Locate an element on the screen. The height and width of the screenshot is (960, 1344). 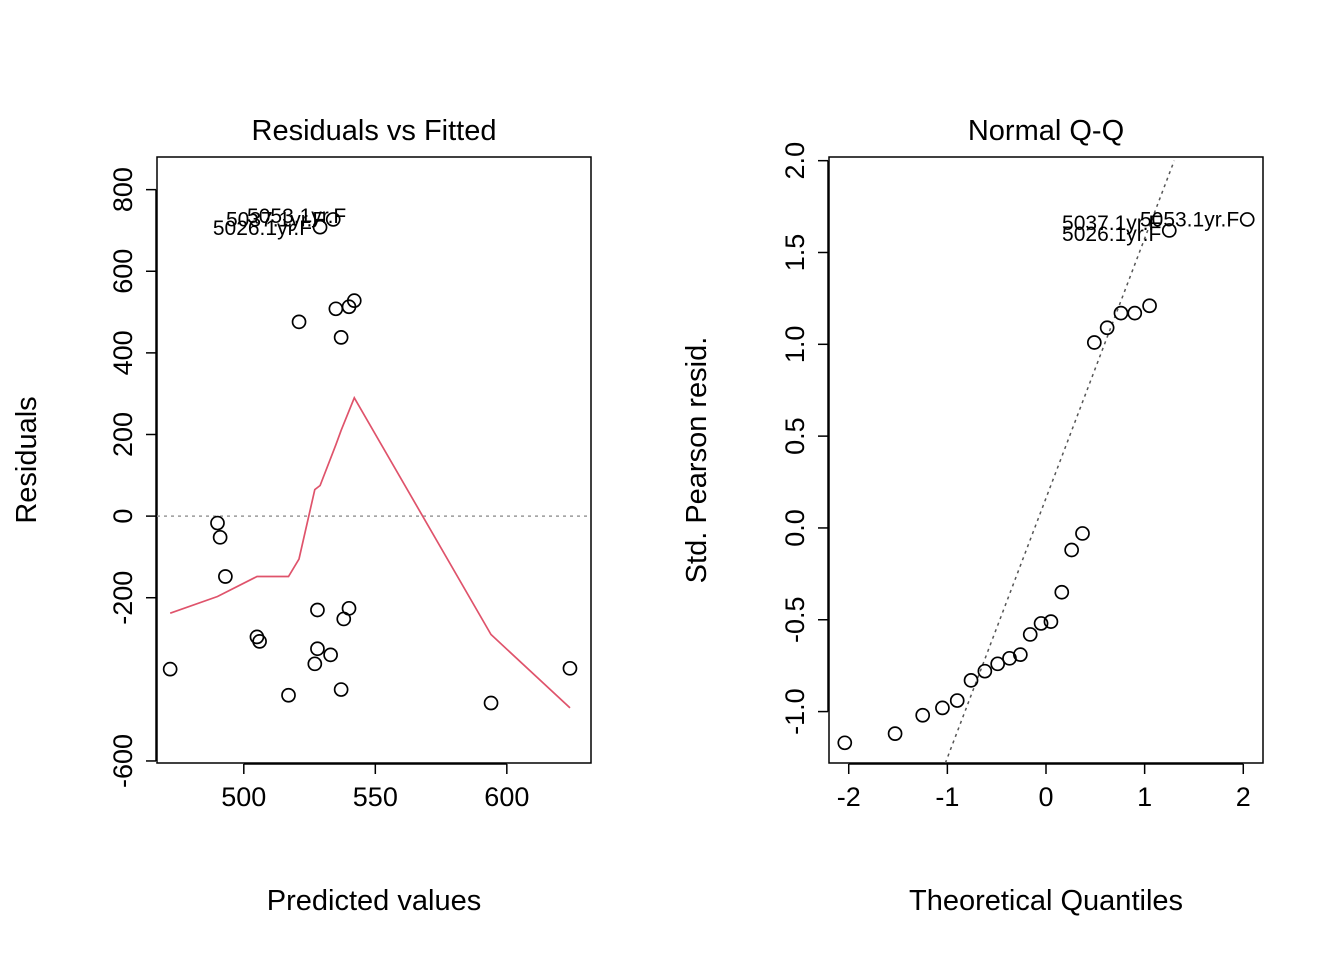
y-tick-label: 200 is located at coordinates (123, 434).